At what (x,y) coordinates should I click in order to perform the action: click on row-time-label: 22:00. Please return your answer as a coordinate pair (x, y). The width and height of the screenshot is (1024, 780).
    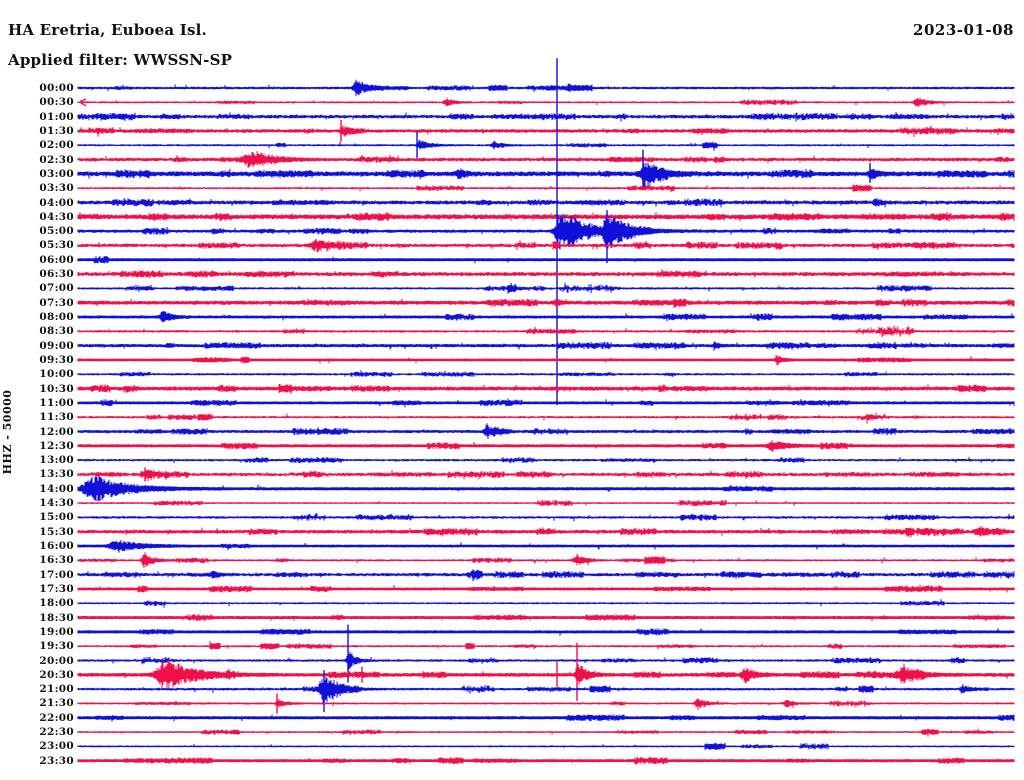
    Looking at the image, I should click on (56, 717).